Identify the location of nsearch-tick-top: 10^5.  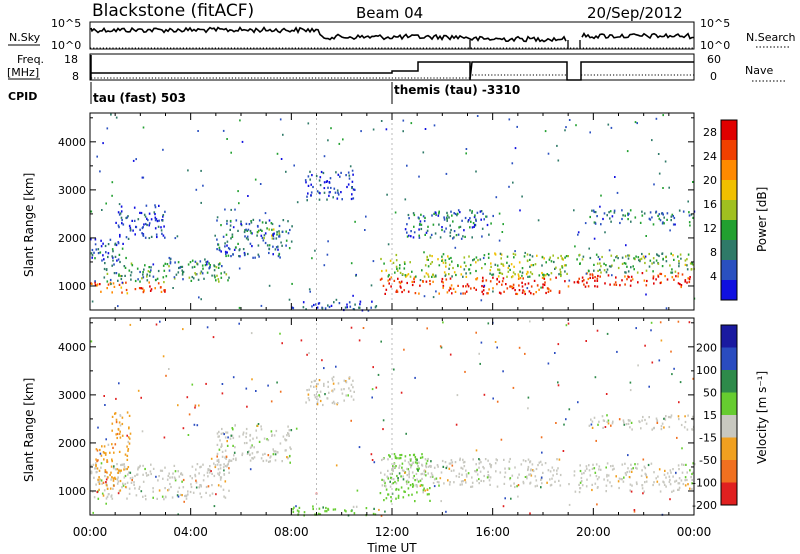
(715, 23).